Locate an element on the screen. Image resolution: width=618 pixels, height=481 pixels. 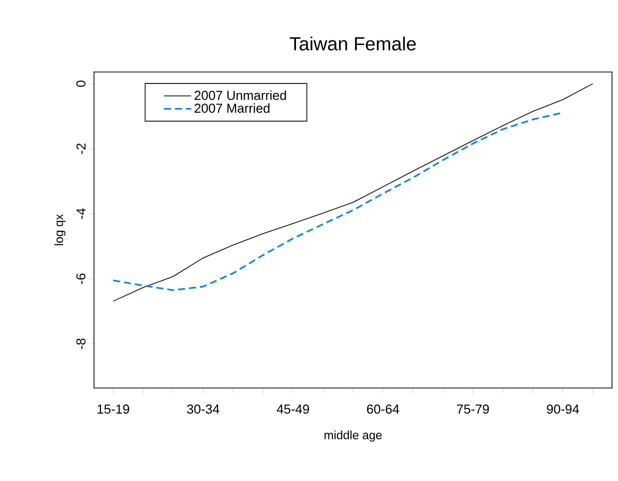
y-tick-label: -8 is located at coordinates (81, 343).